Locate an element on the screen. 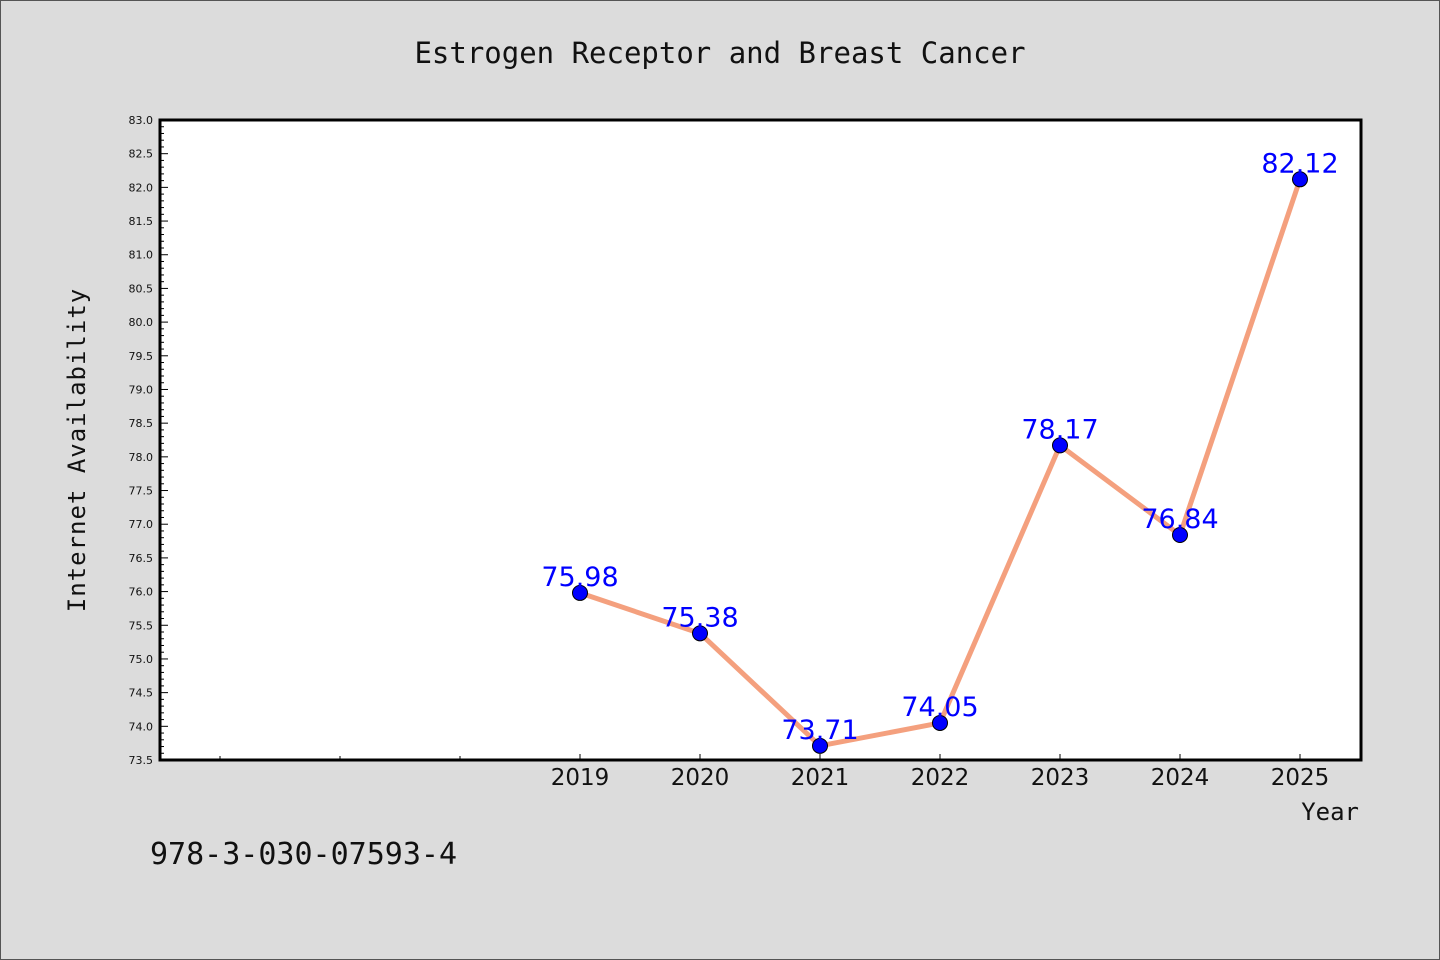 This screenshot has height=960, width=1440. y-tick-label: 75.5 is located at coordinates (141, 625).